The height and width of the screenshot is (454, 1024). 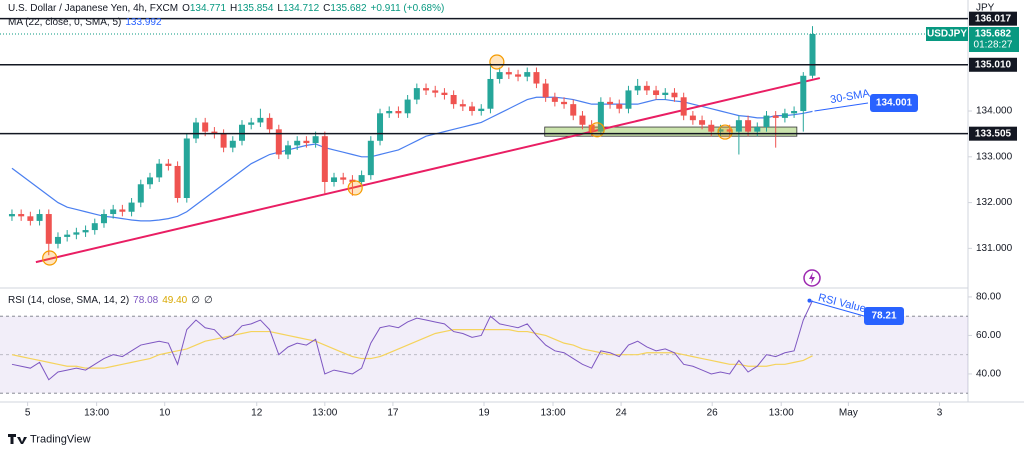 What do you see at coordinates (994, 111) in the screenshot?
I see `y-tick-label: 134.000` at bounding box center [994, 111].